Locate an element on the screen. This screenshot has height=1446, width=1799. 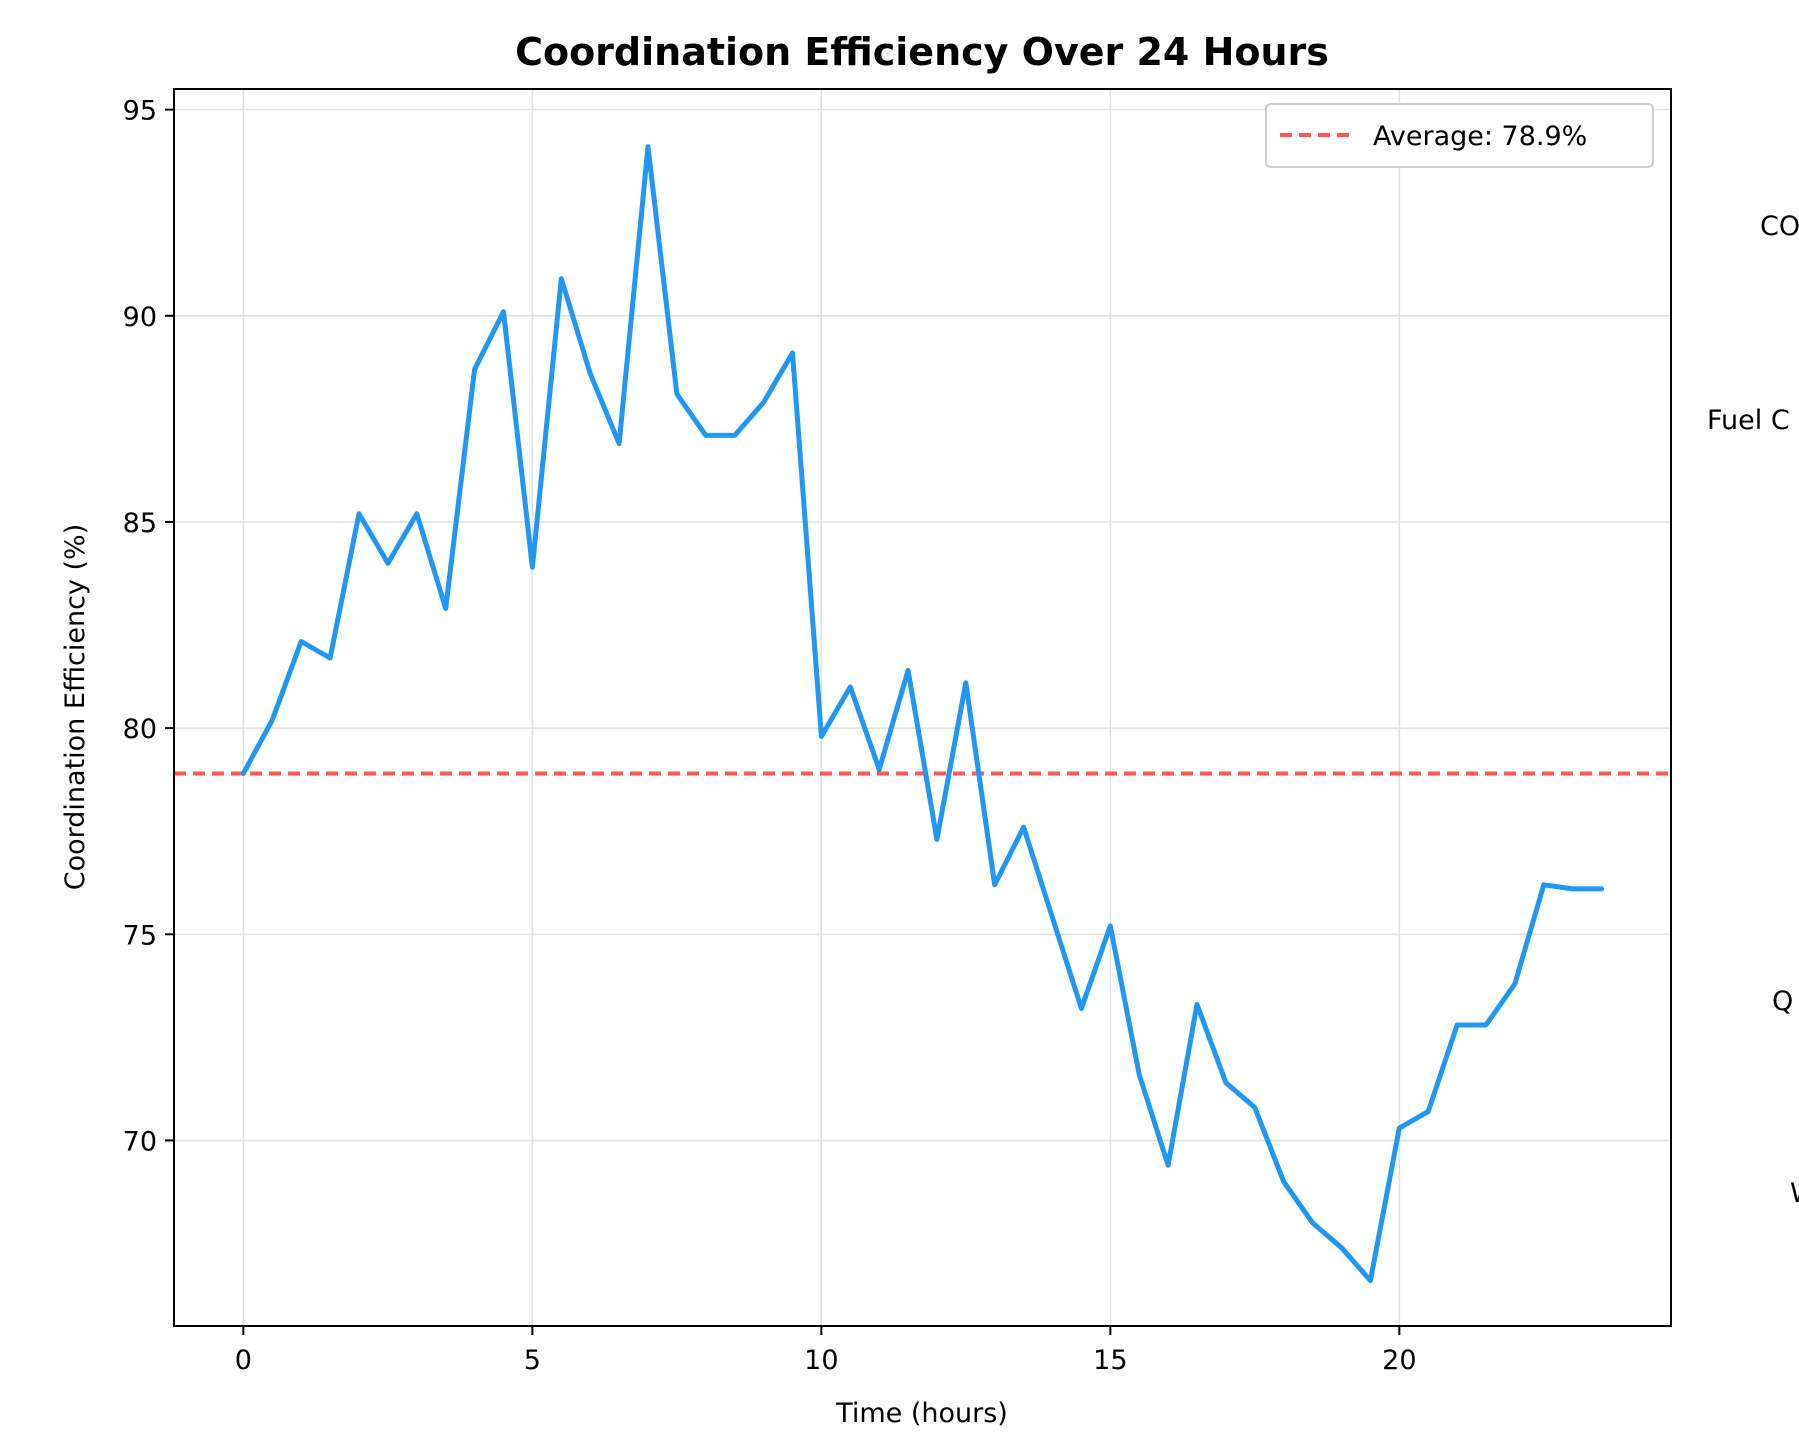
legend-label-average: Average: 78.9% is located at coordinates (1480, 136).